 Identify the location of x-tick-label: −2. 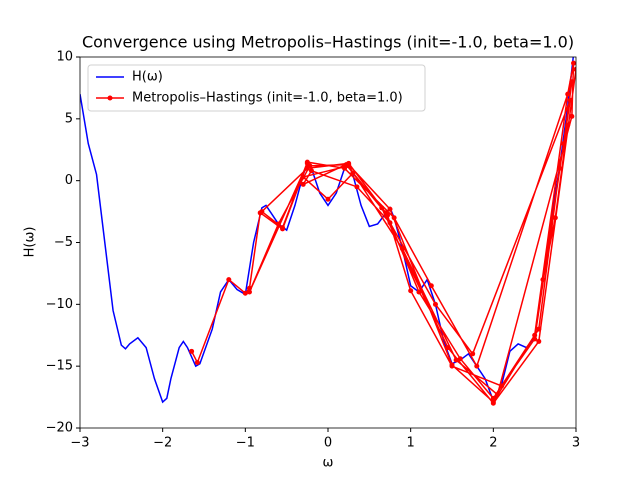
(162, 443).